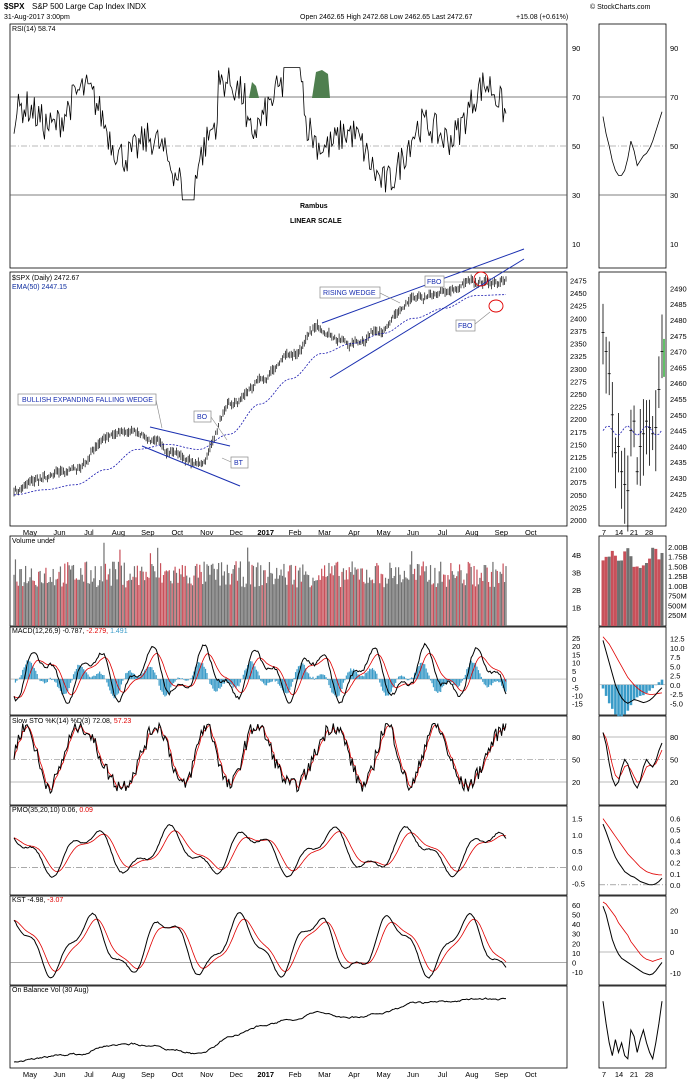 The width and height of the screenshot is (700, 1082). Describe the element at coordinates (632, 854) in the screenshot. I see `zoom-pmo-line` at that location.